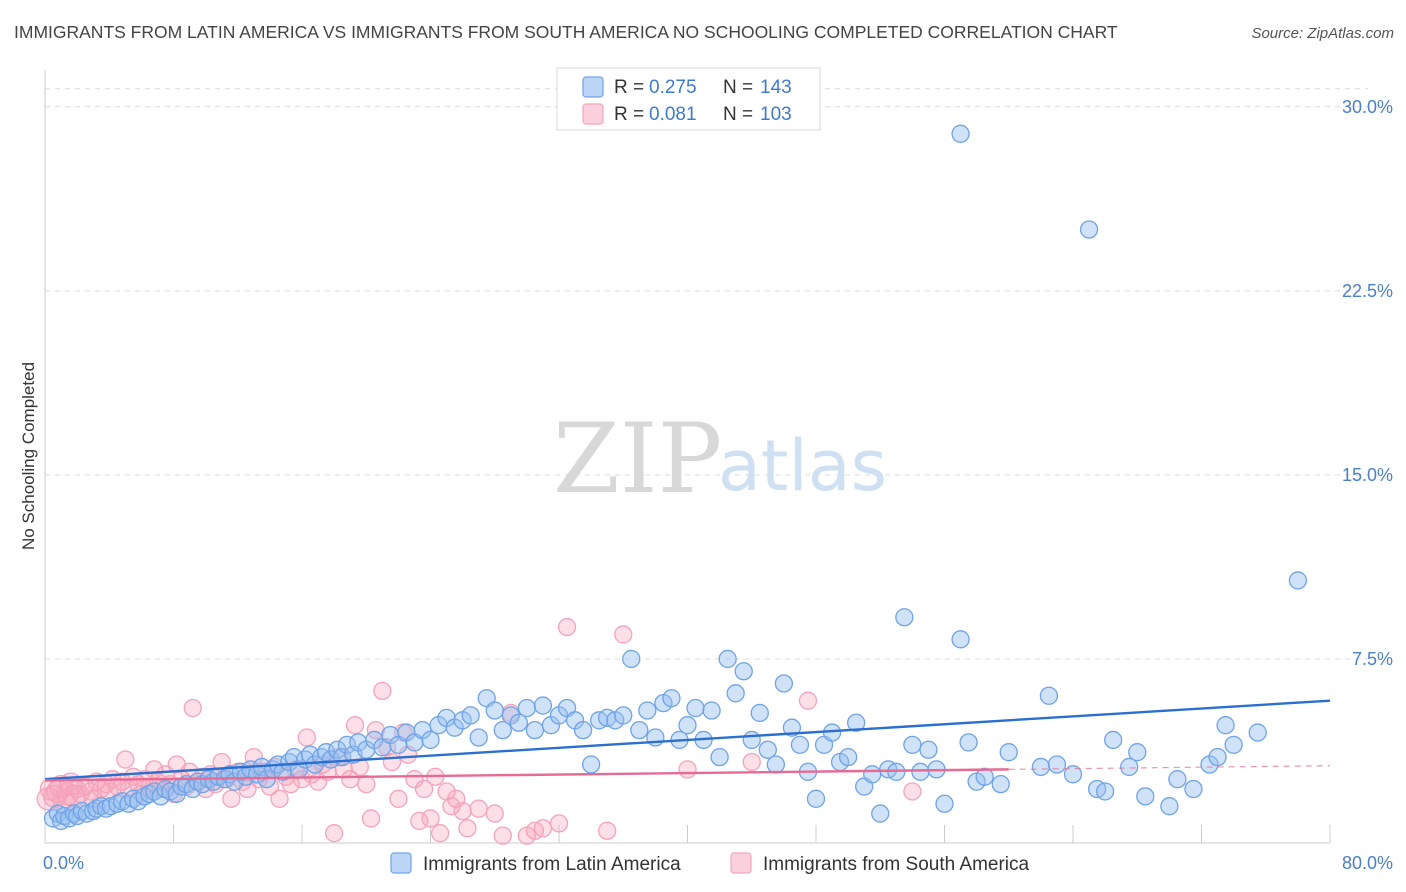 The image size is (1406, 892). I want to click on watermark: ZIP atlas, so click(720, 459).